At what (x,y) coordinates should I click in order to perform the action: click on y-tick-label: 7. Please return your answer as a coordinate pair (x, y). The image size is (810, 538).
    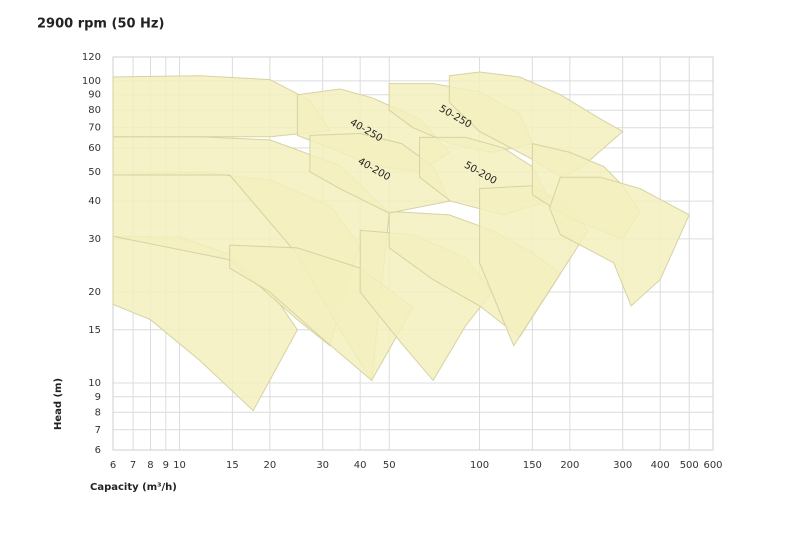
    Looking at the image, I should click on (98, 430).